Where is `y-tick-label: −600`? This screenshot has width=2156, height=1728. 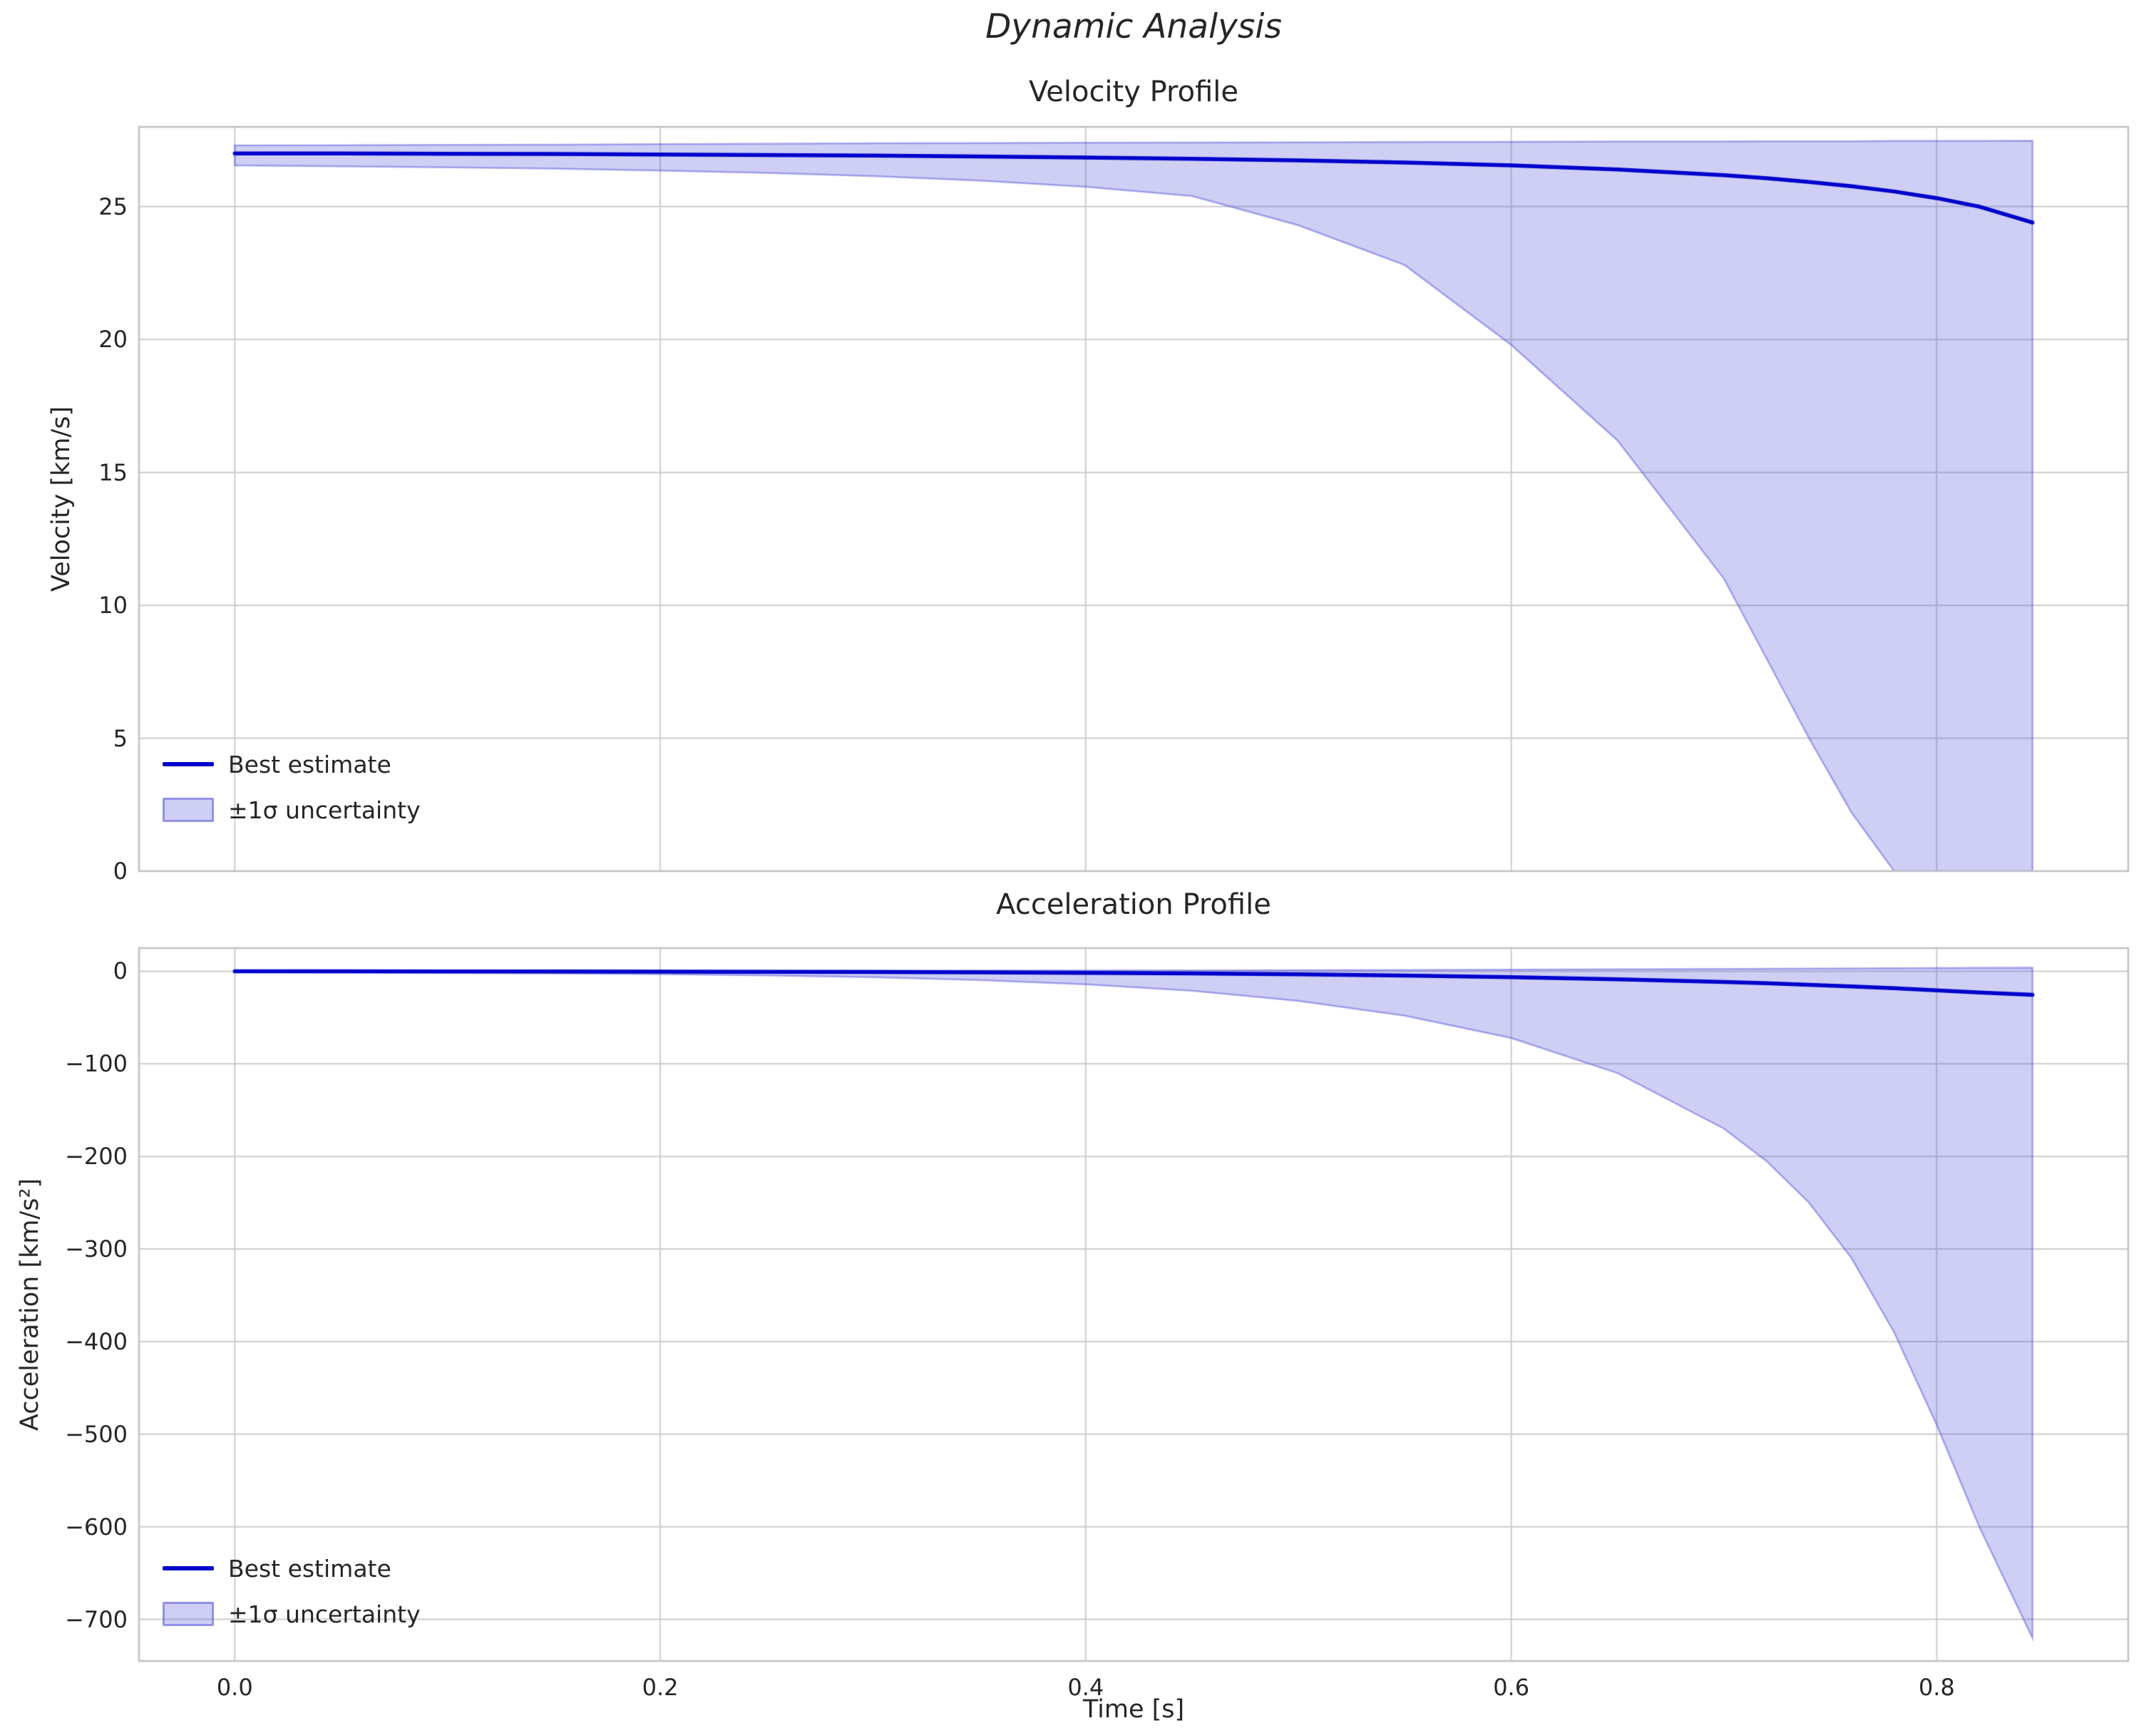 y-tick-label: −600 is located at coordinates (96, 1527).